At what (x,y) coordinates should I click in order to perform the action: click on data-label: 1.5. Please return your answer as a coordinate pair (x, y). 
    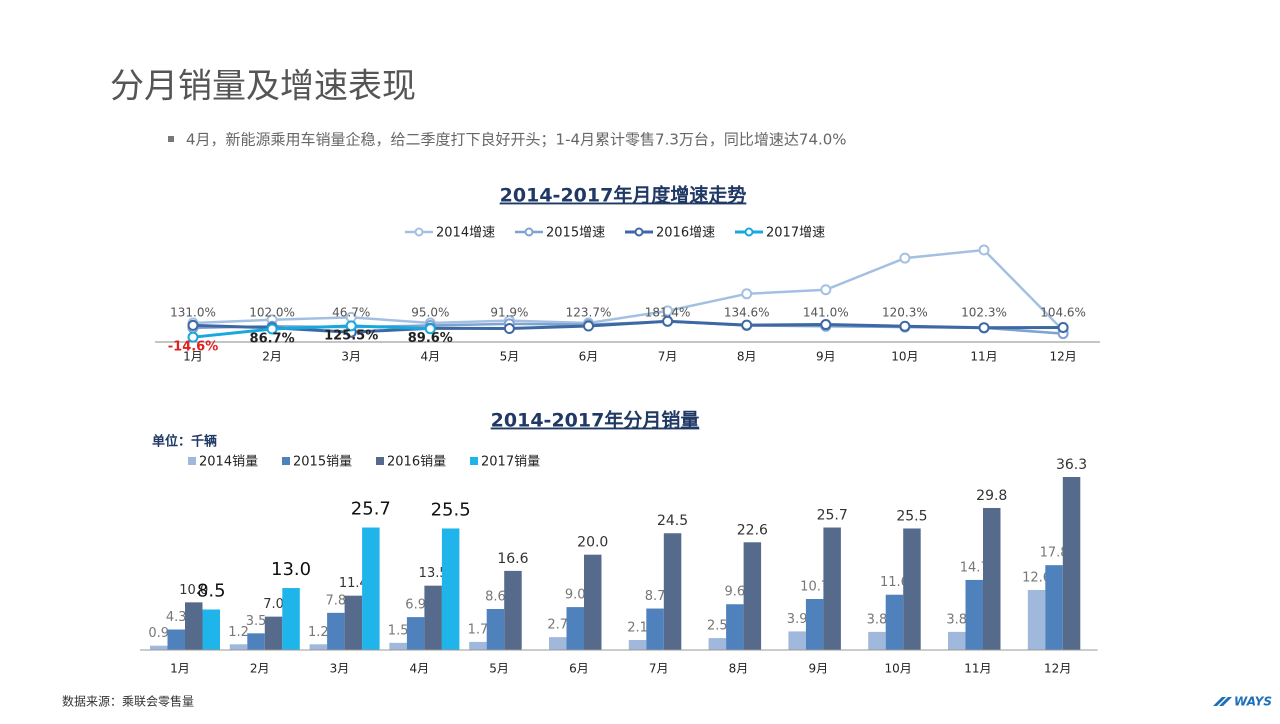
    Looking at the image, I should click on (398, 630).